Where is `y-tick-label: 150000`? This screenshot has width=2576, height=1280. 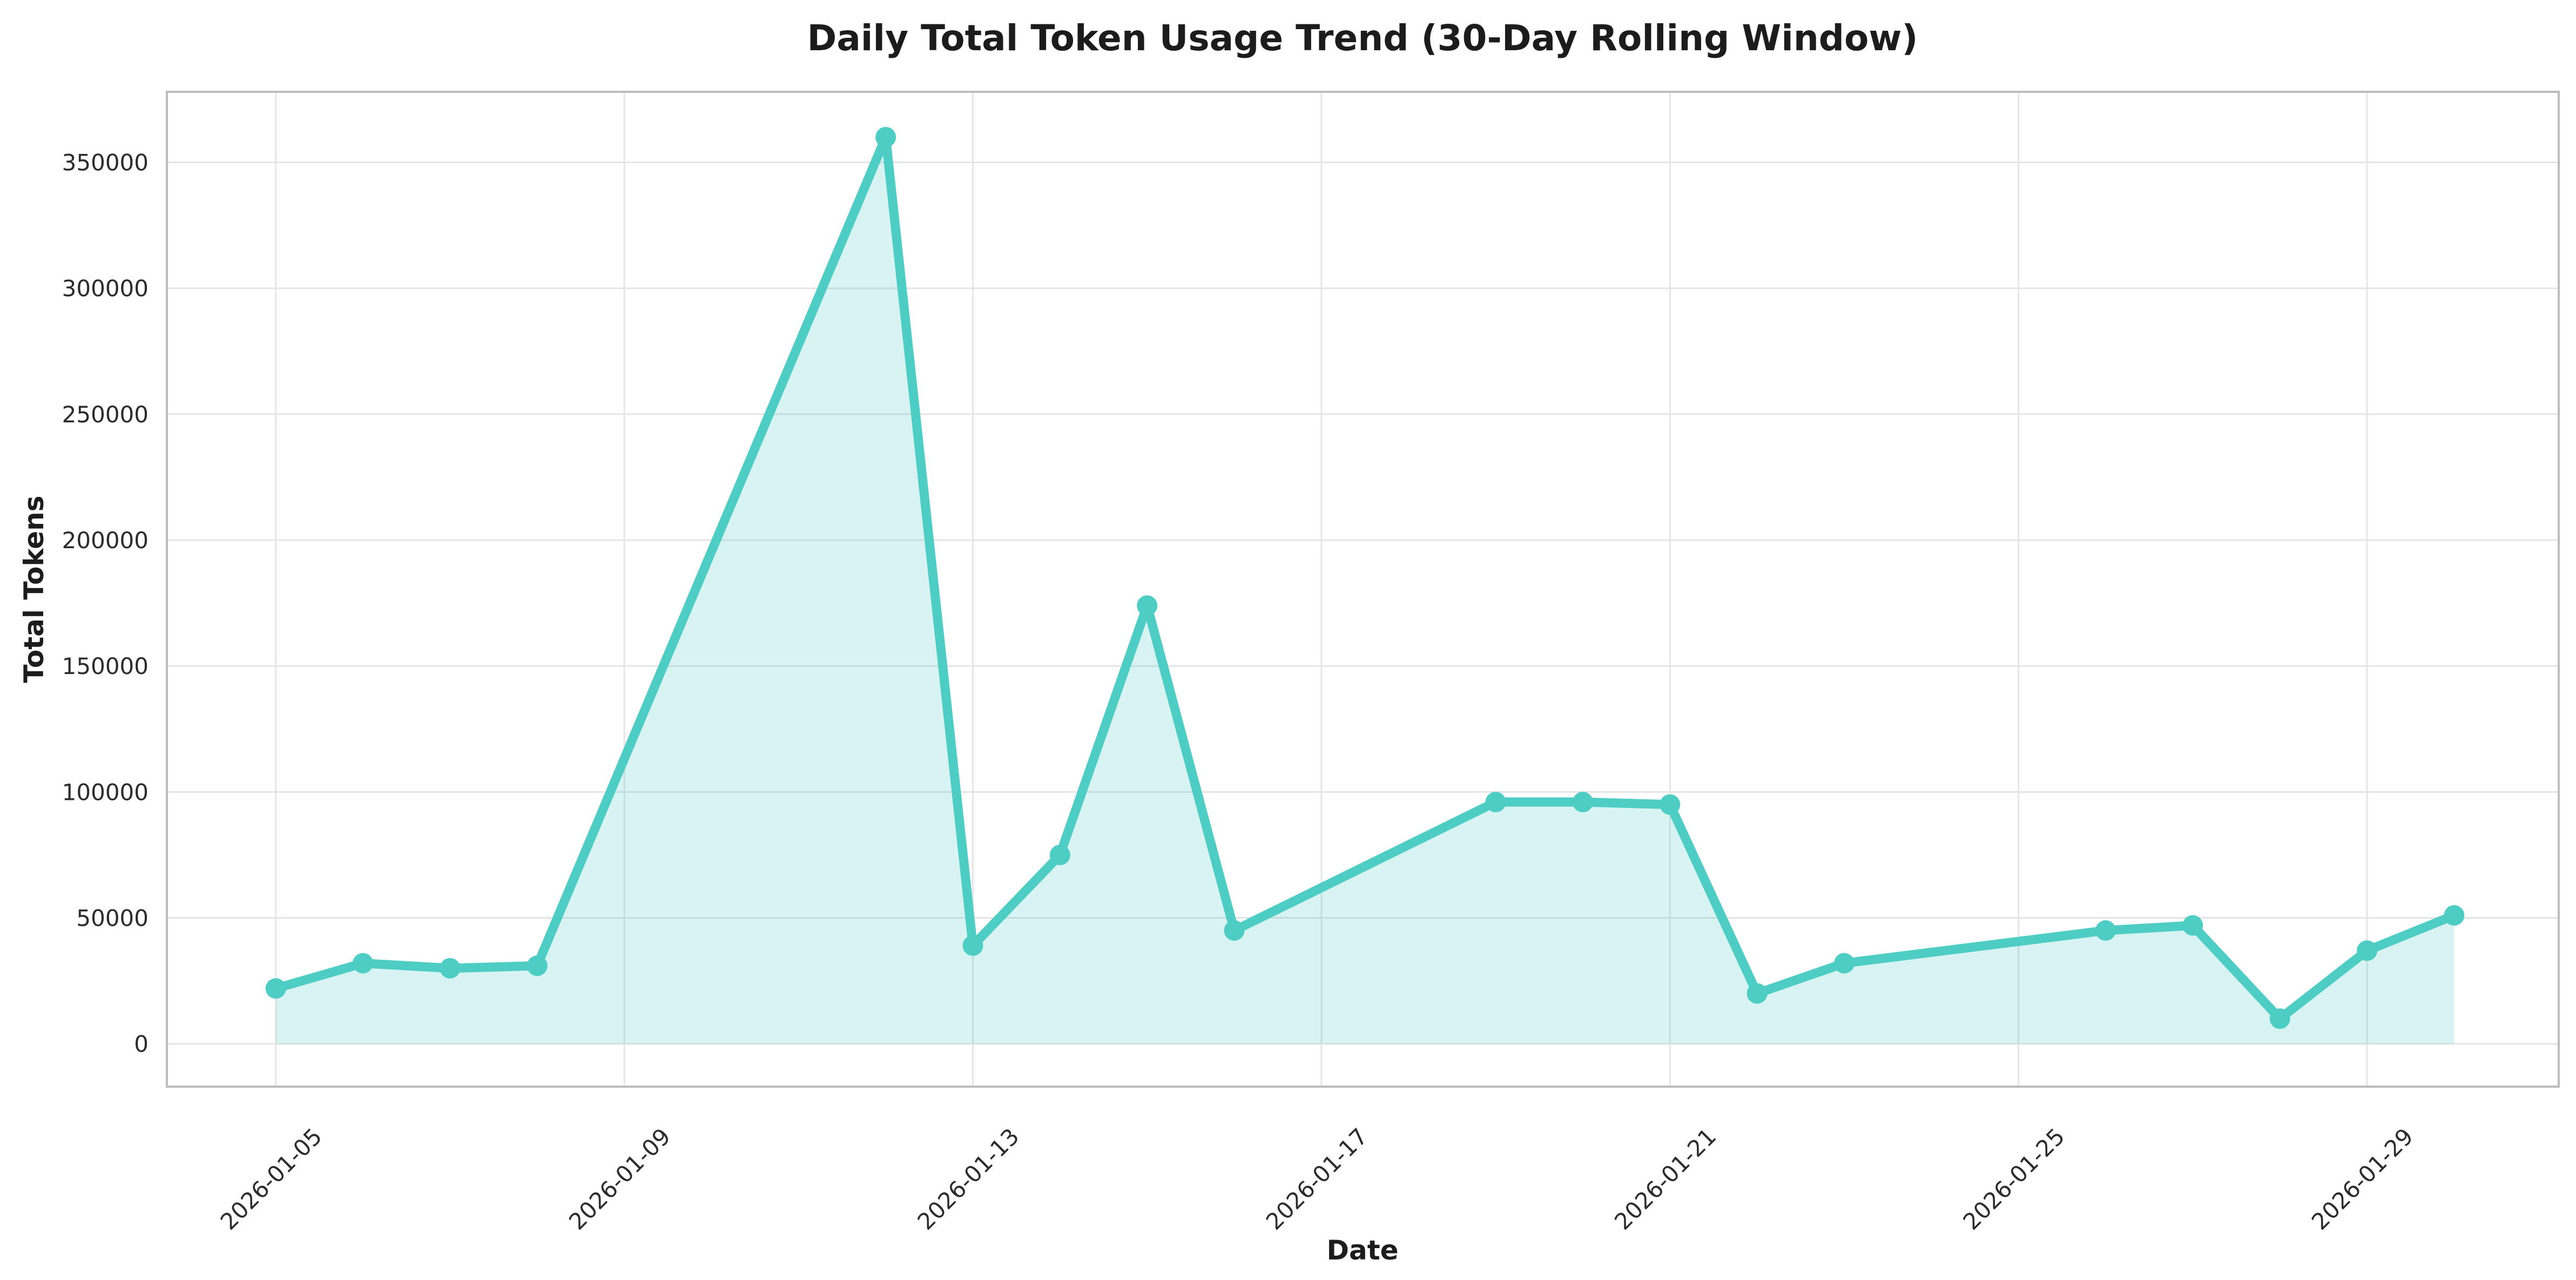
y-tick-label: 150000 is located at coordinates (105, 666).